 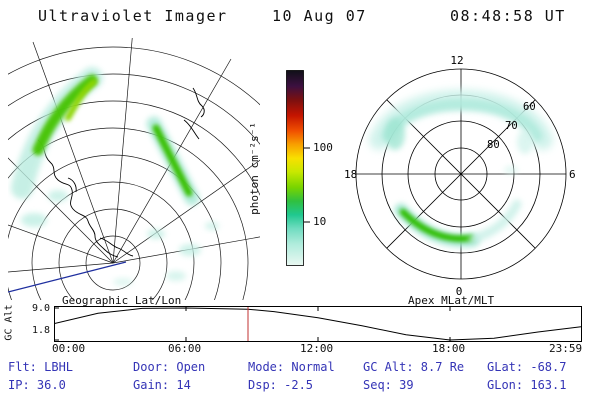 I want to click on app-title: Ultraviolet Imager, so click(x=133, y=16).